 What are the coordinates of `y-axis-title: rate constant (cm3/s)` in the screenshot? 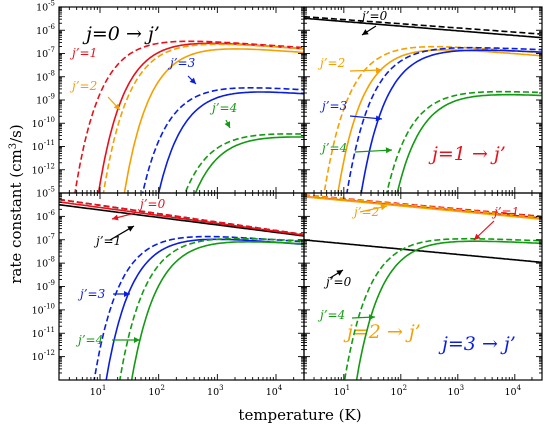 It's located at (16, 203).